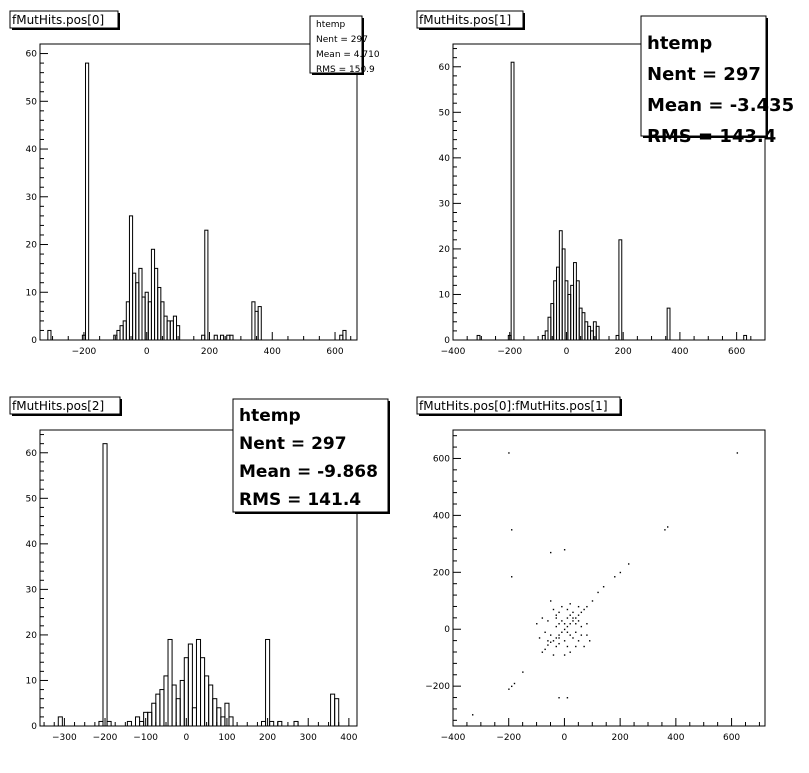 The image size is (809, 773). I want to click on x-tick-label: −300, so click(64, 738).